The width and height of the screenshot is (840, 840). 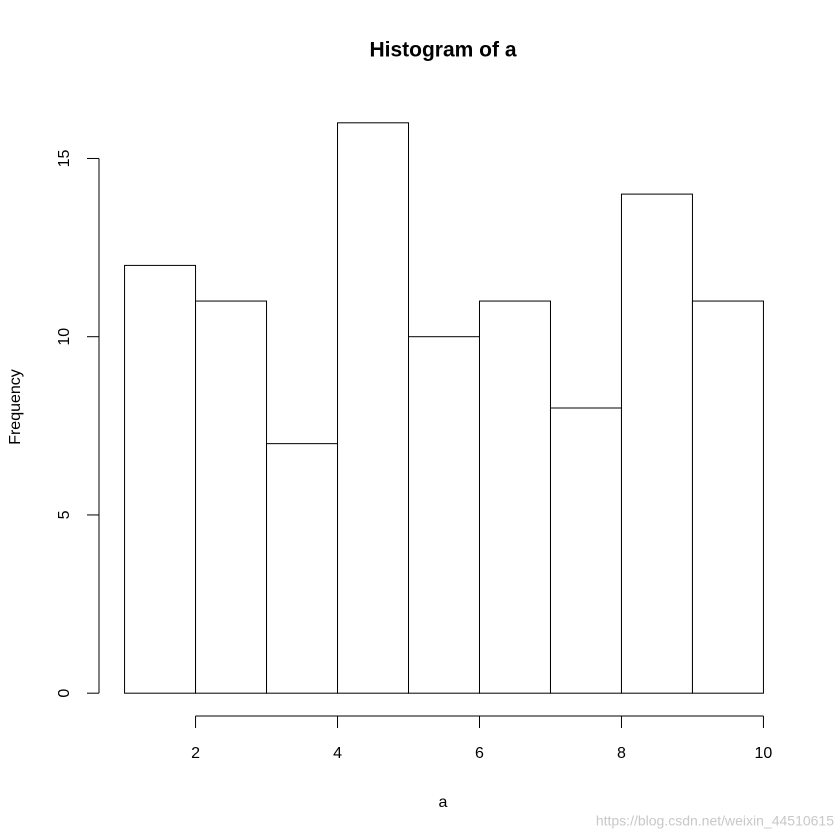 What do you see at coordinates (479, 753) in the screenshot?
I see `x-tick-label: 6` at bounding box center [479, 753].